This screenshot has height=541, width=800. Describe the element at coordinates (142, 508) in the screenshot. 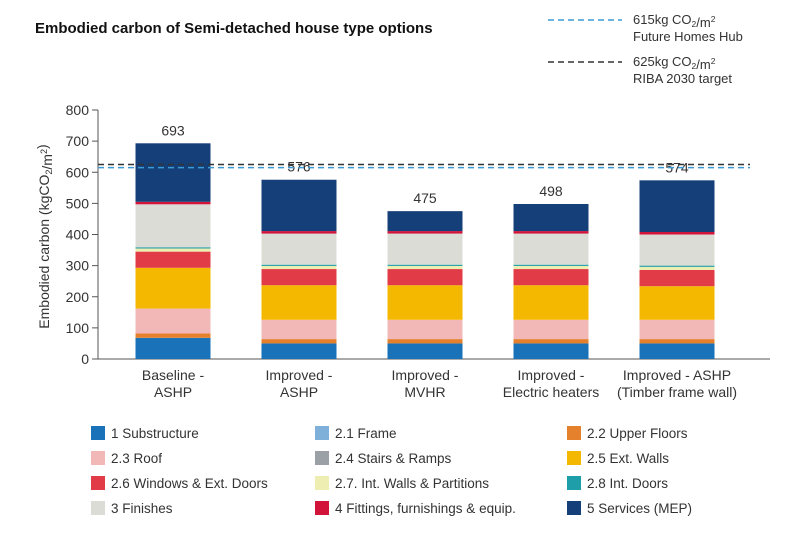

I see `legend-label: 3 Finishes` at that location.